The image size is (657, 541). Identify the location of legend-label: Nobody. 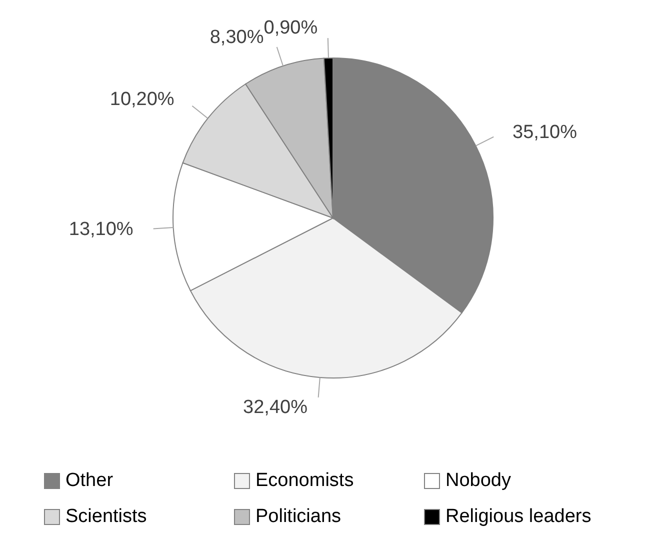
(478, 481).